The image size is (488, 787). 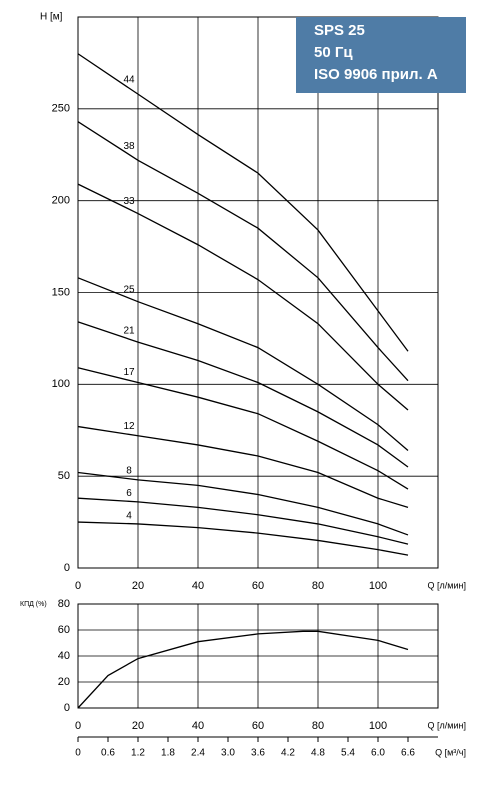 I want to click on curve-label: 33, so click(x=129, y=201).